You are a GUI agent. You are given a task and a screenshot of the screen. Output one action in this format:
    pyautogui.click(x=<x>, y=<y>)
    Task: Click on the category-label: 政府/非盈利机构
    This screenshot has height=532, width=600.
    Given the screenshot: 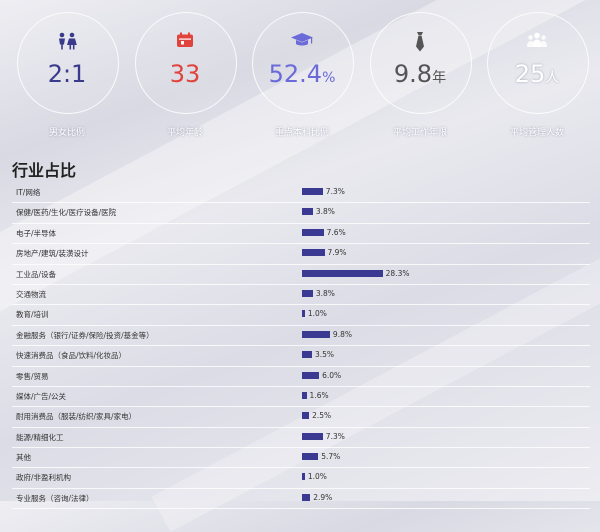 What is the action you would take?
    pyautogui.click(x=44, y=478)
    